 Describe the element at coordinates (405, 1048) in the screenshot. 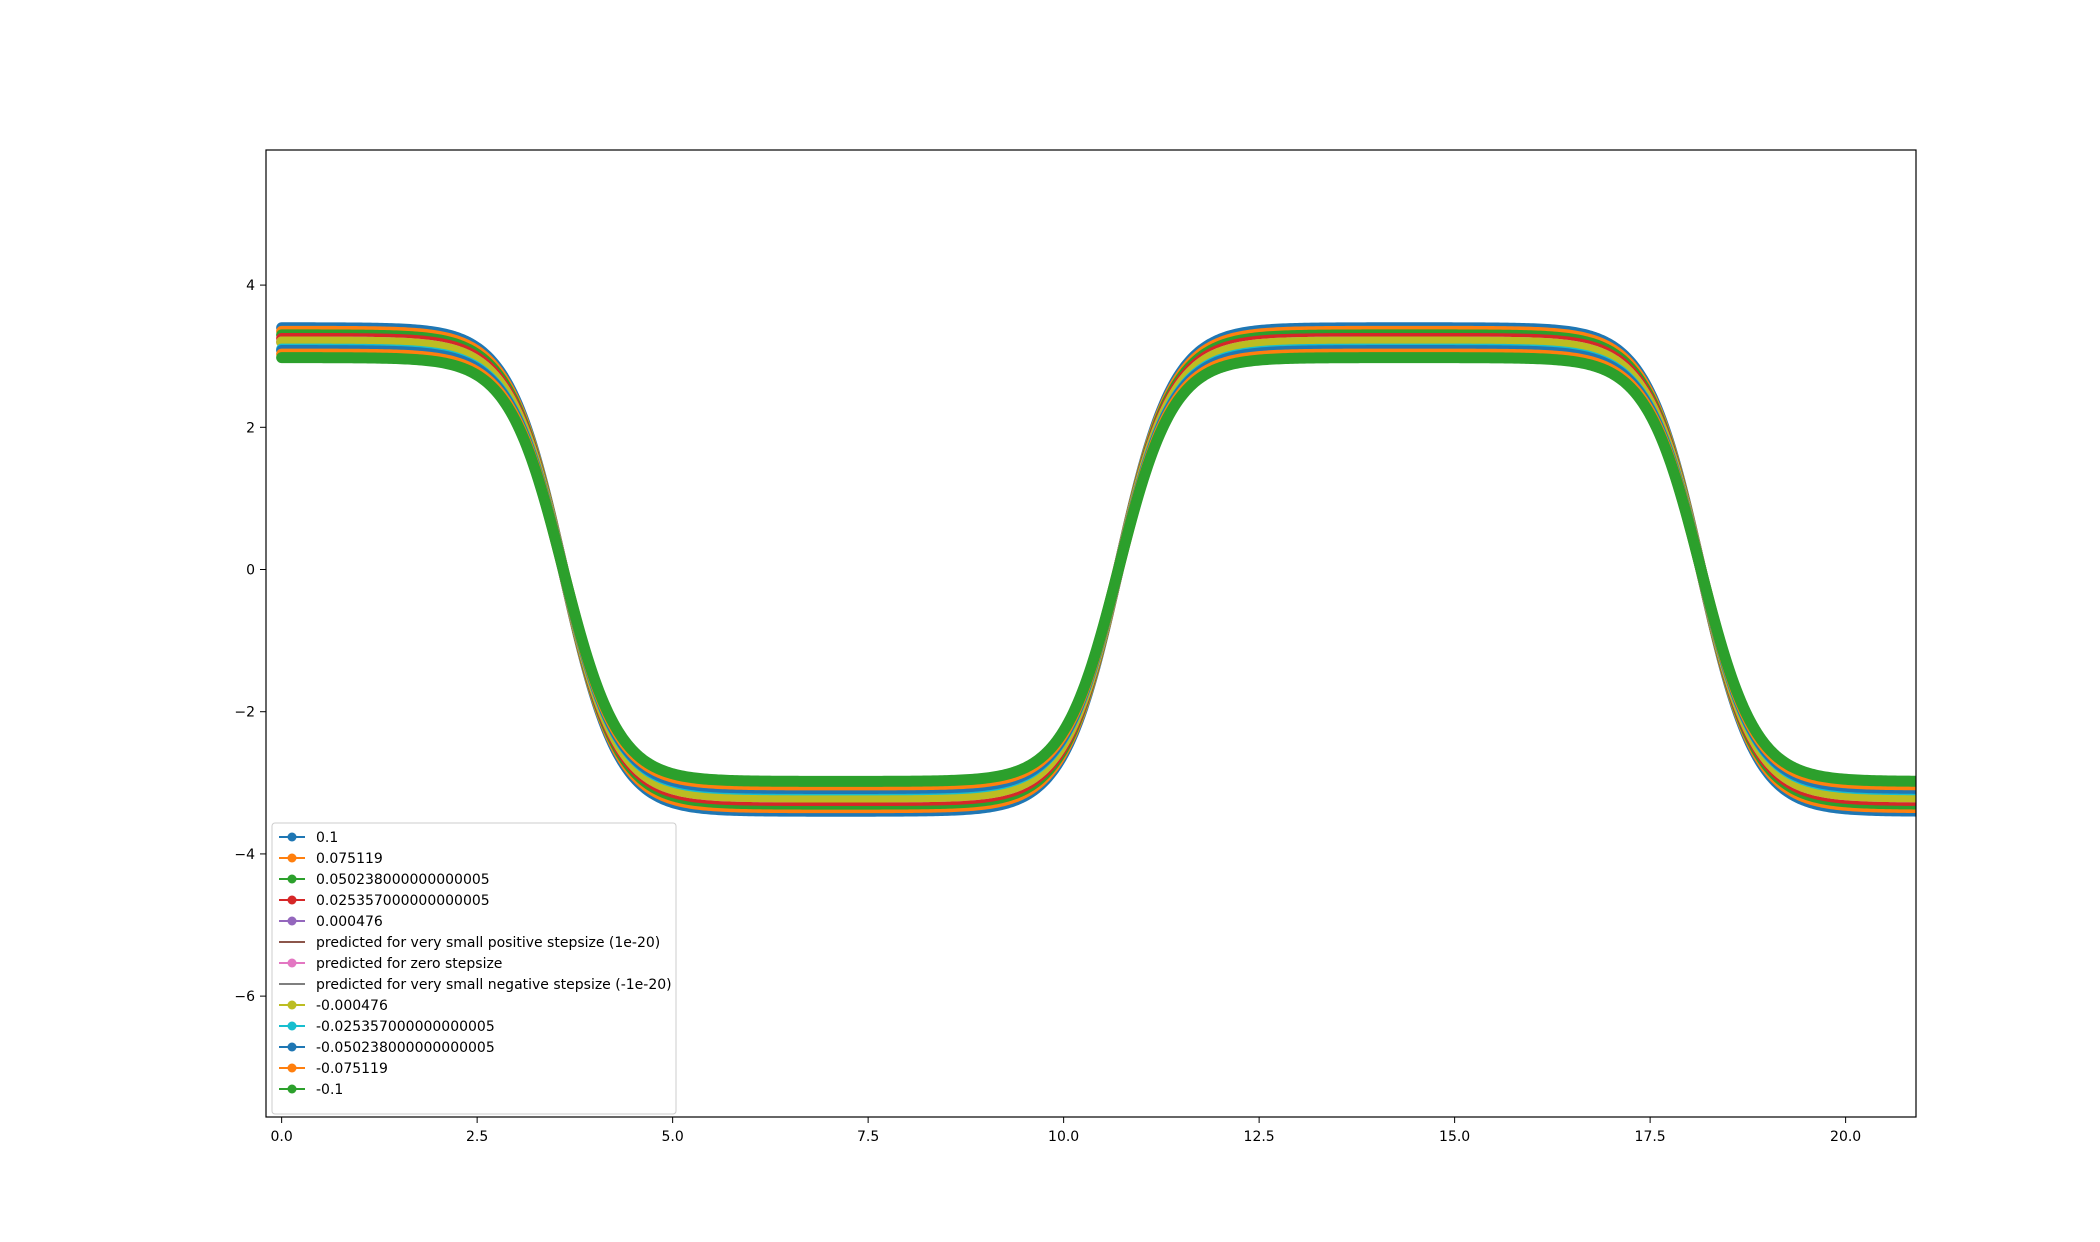

I see `legend-label: -0.050238000000000005` at that location.